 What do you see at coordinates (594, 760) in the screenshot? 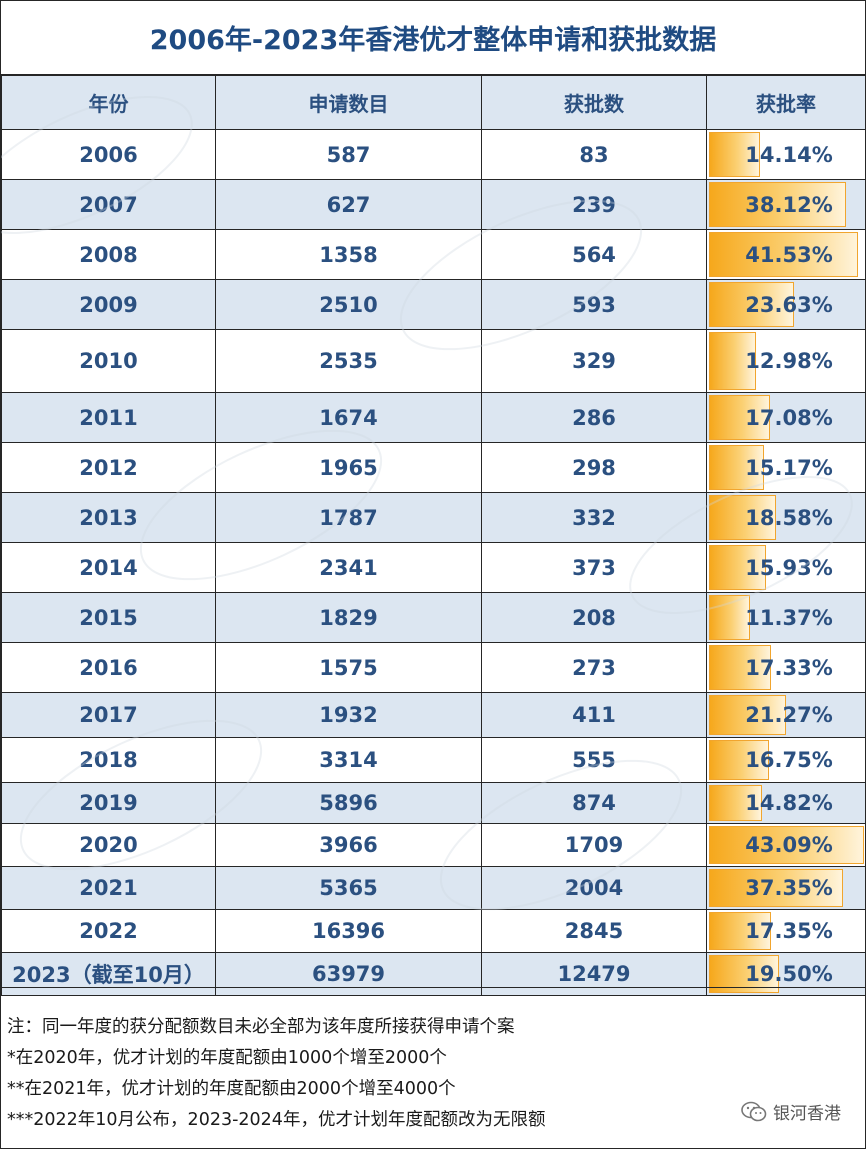
I see `approved-cell: 555` at bounding box center [594, 760].